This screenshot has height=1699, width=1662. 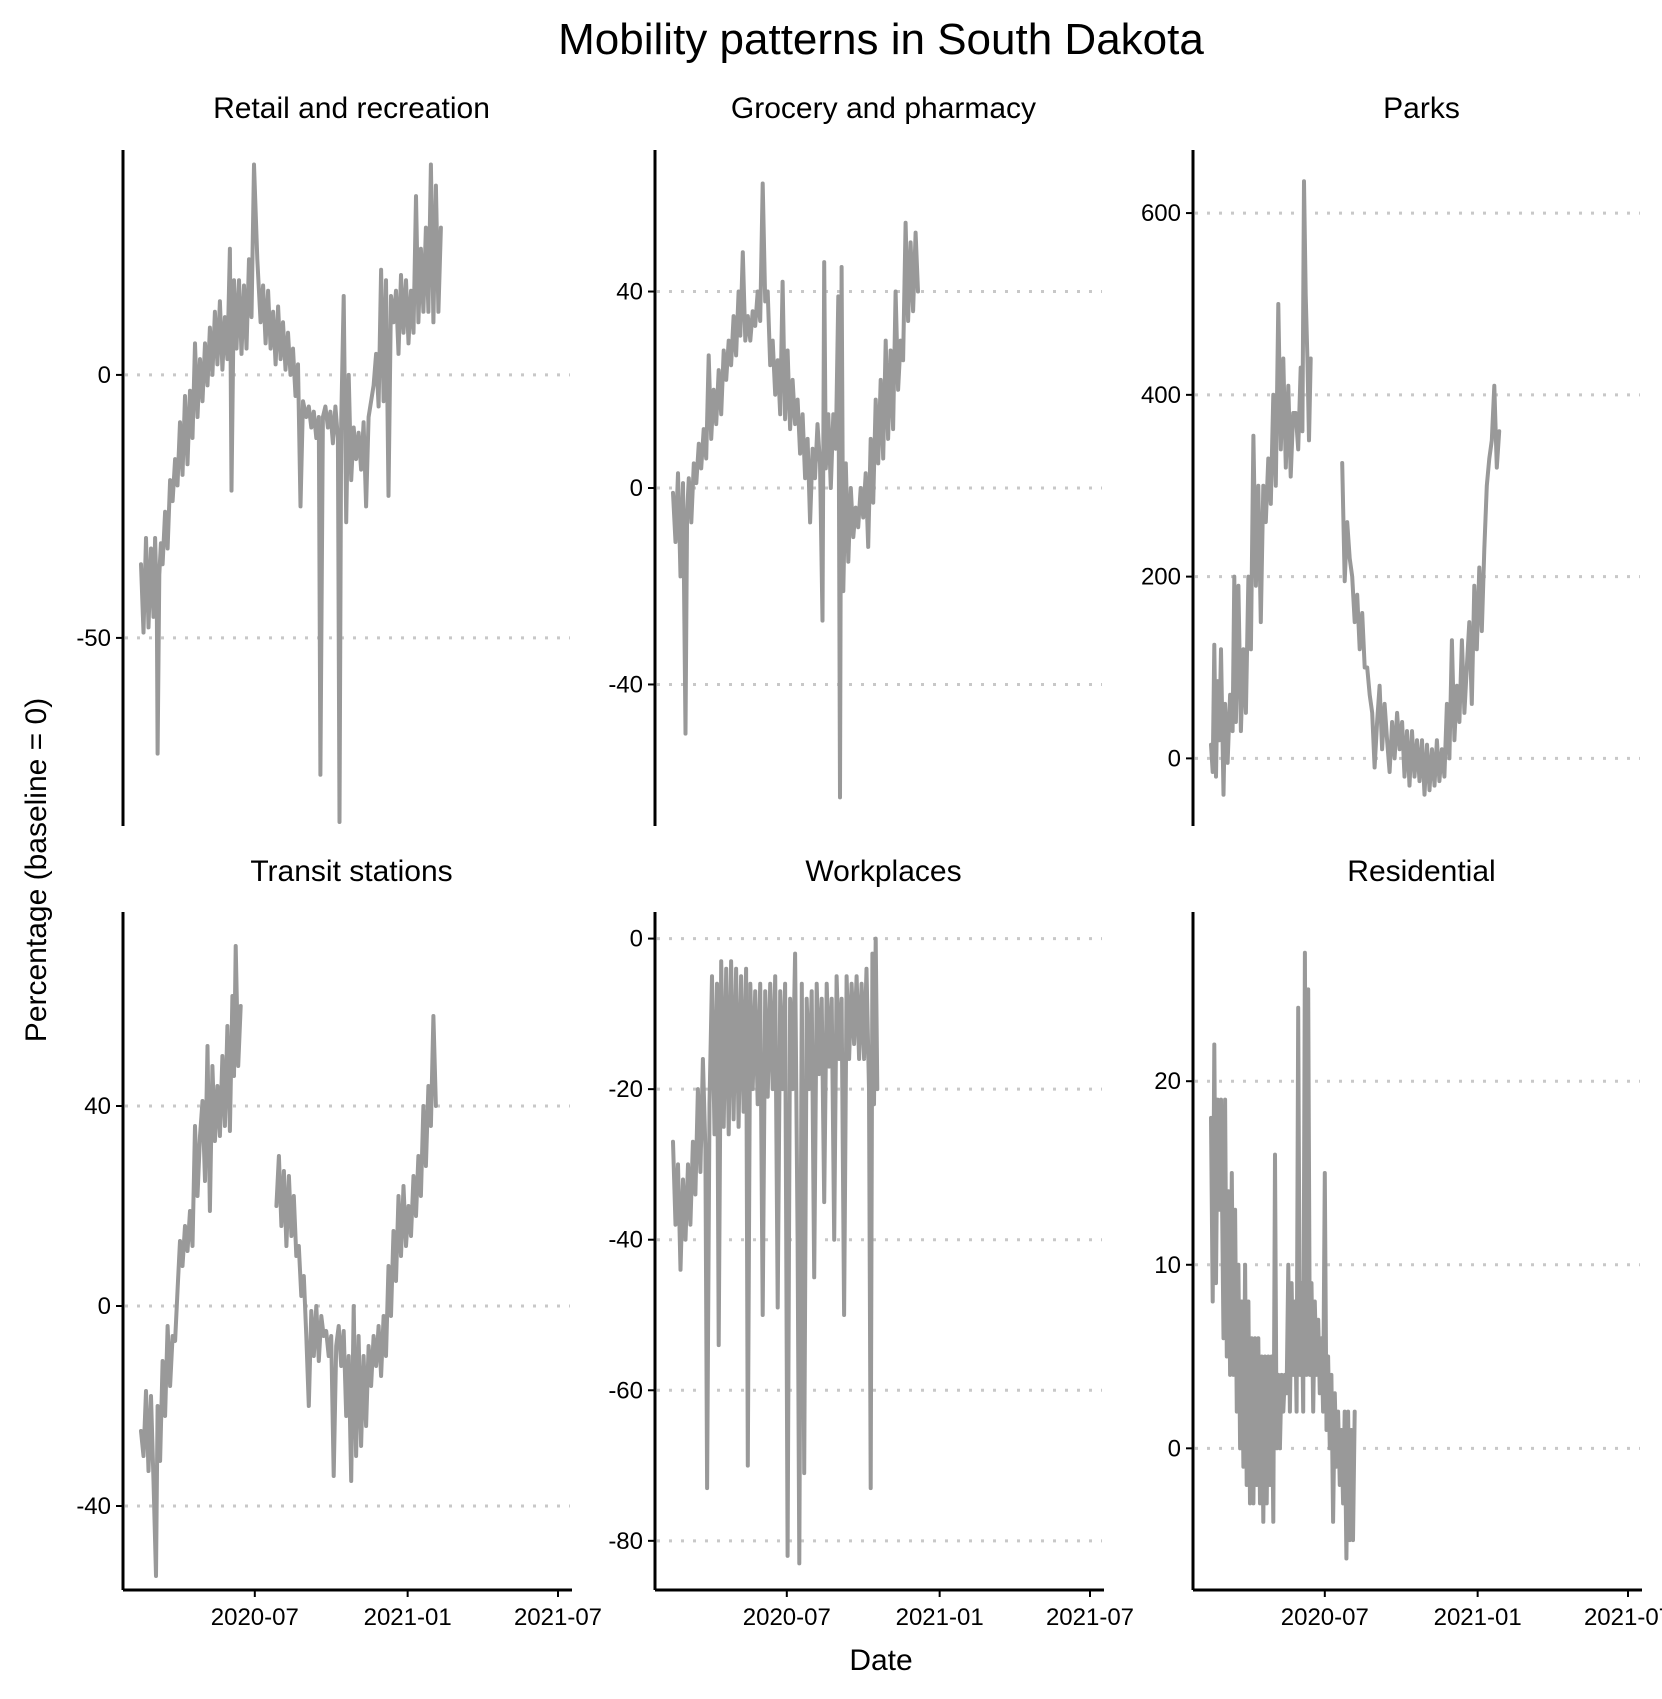 I want to click on y-tick-label: 400, so click(x=1161, y=395).